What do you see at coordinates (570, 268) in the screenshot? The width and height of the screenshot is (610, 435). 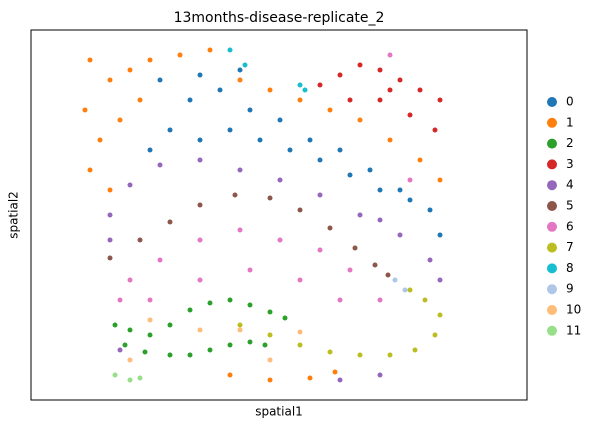 I see `legend-label: 8` at bounding box center [570, 268].